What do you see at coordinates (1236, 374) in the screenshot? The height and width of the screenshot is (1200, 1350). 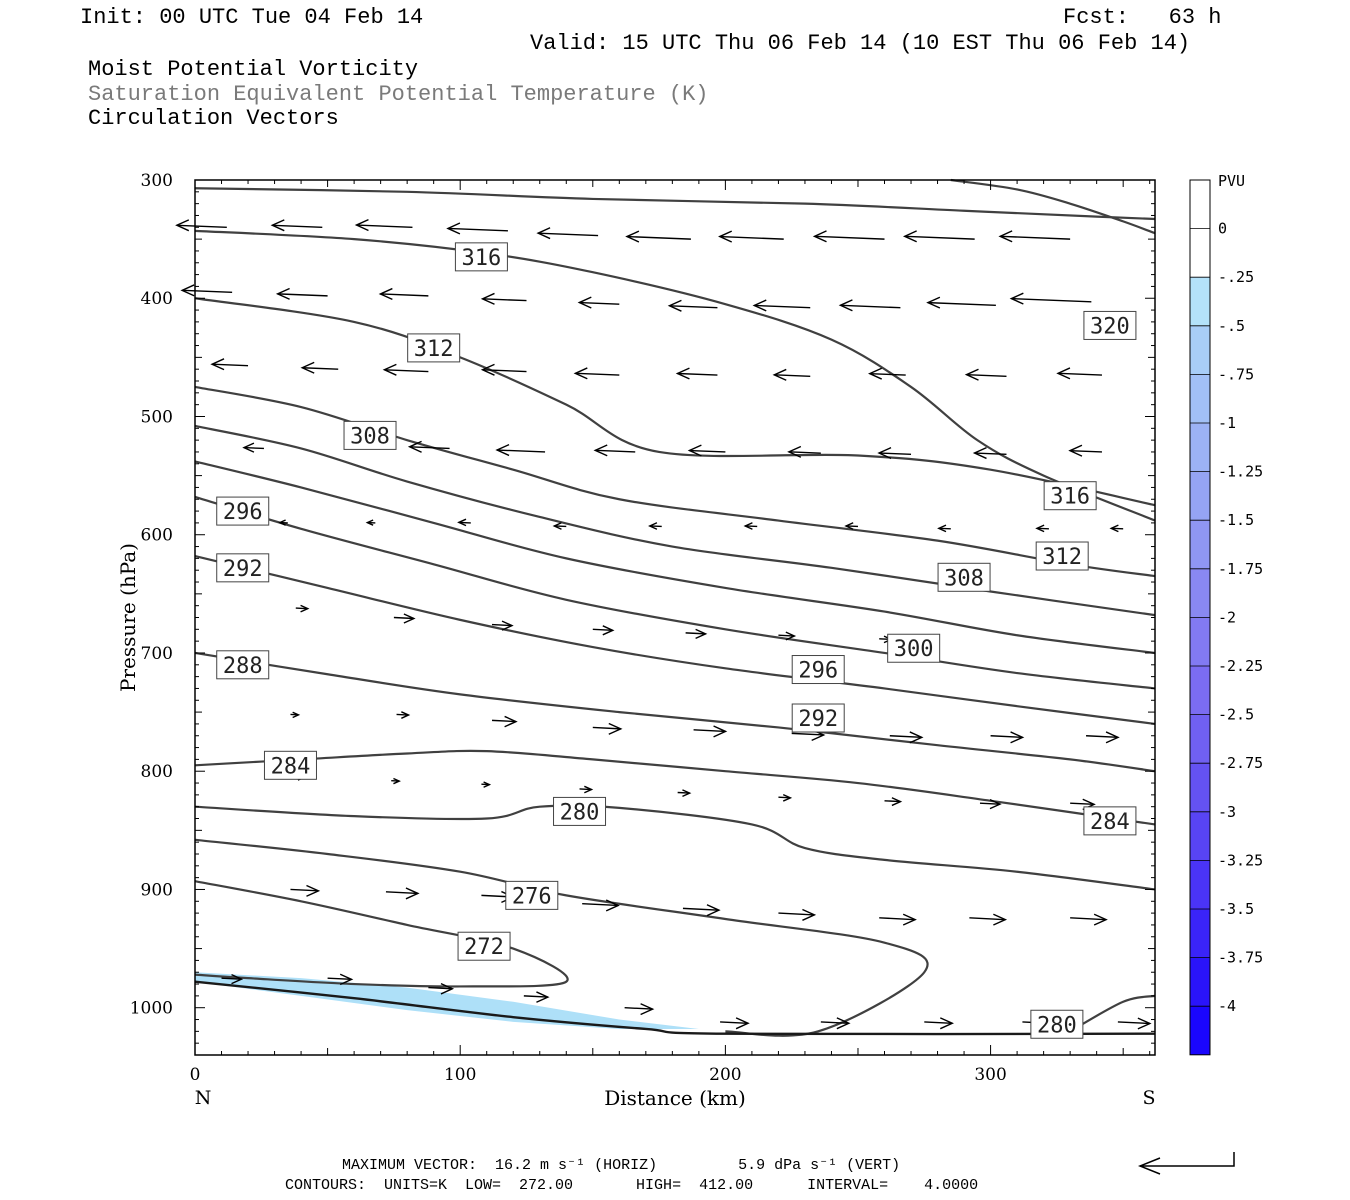 I see `colorbar-label: -.75` at bounding box center [1236, 374].